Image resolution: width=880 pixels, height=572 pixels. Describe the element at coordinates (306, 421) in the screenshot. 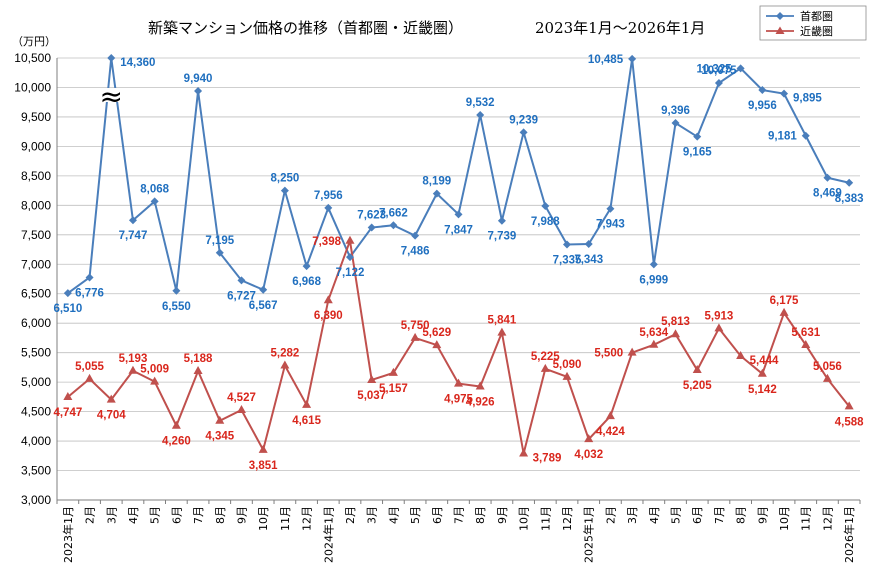

I see `data-label-kinki: 4,615` at that location.